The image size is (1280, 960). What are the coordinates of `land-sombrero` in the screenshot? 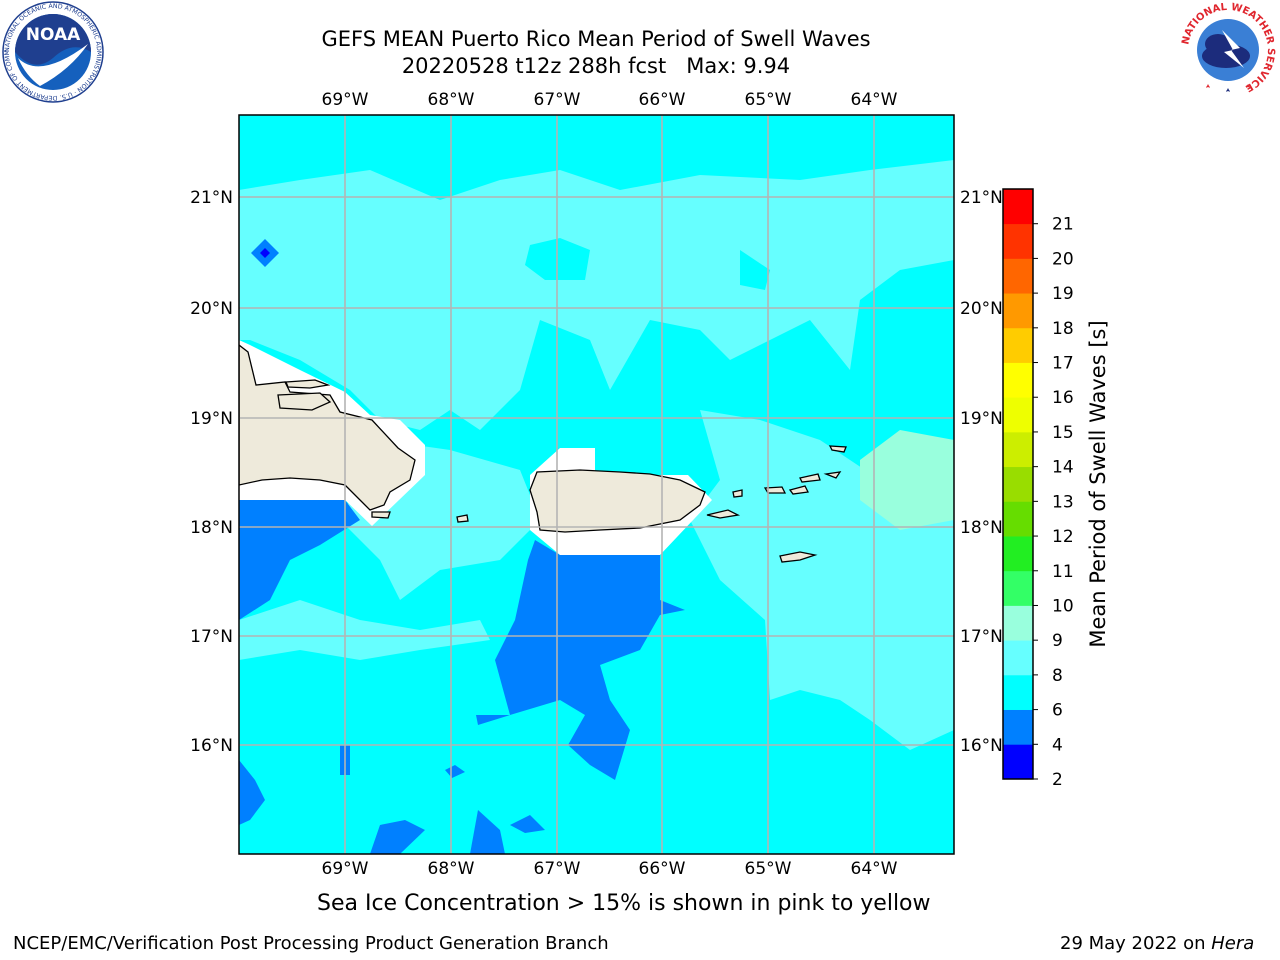 It's located at (832, 475).